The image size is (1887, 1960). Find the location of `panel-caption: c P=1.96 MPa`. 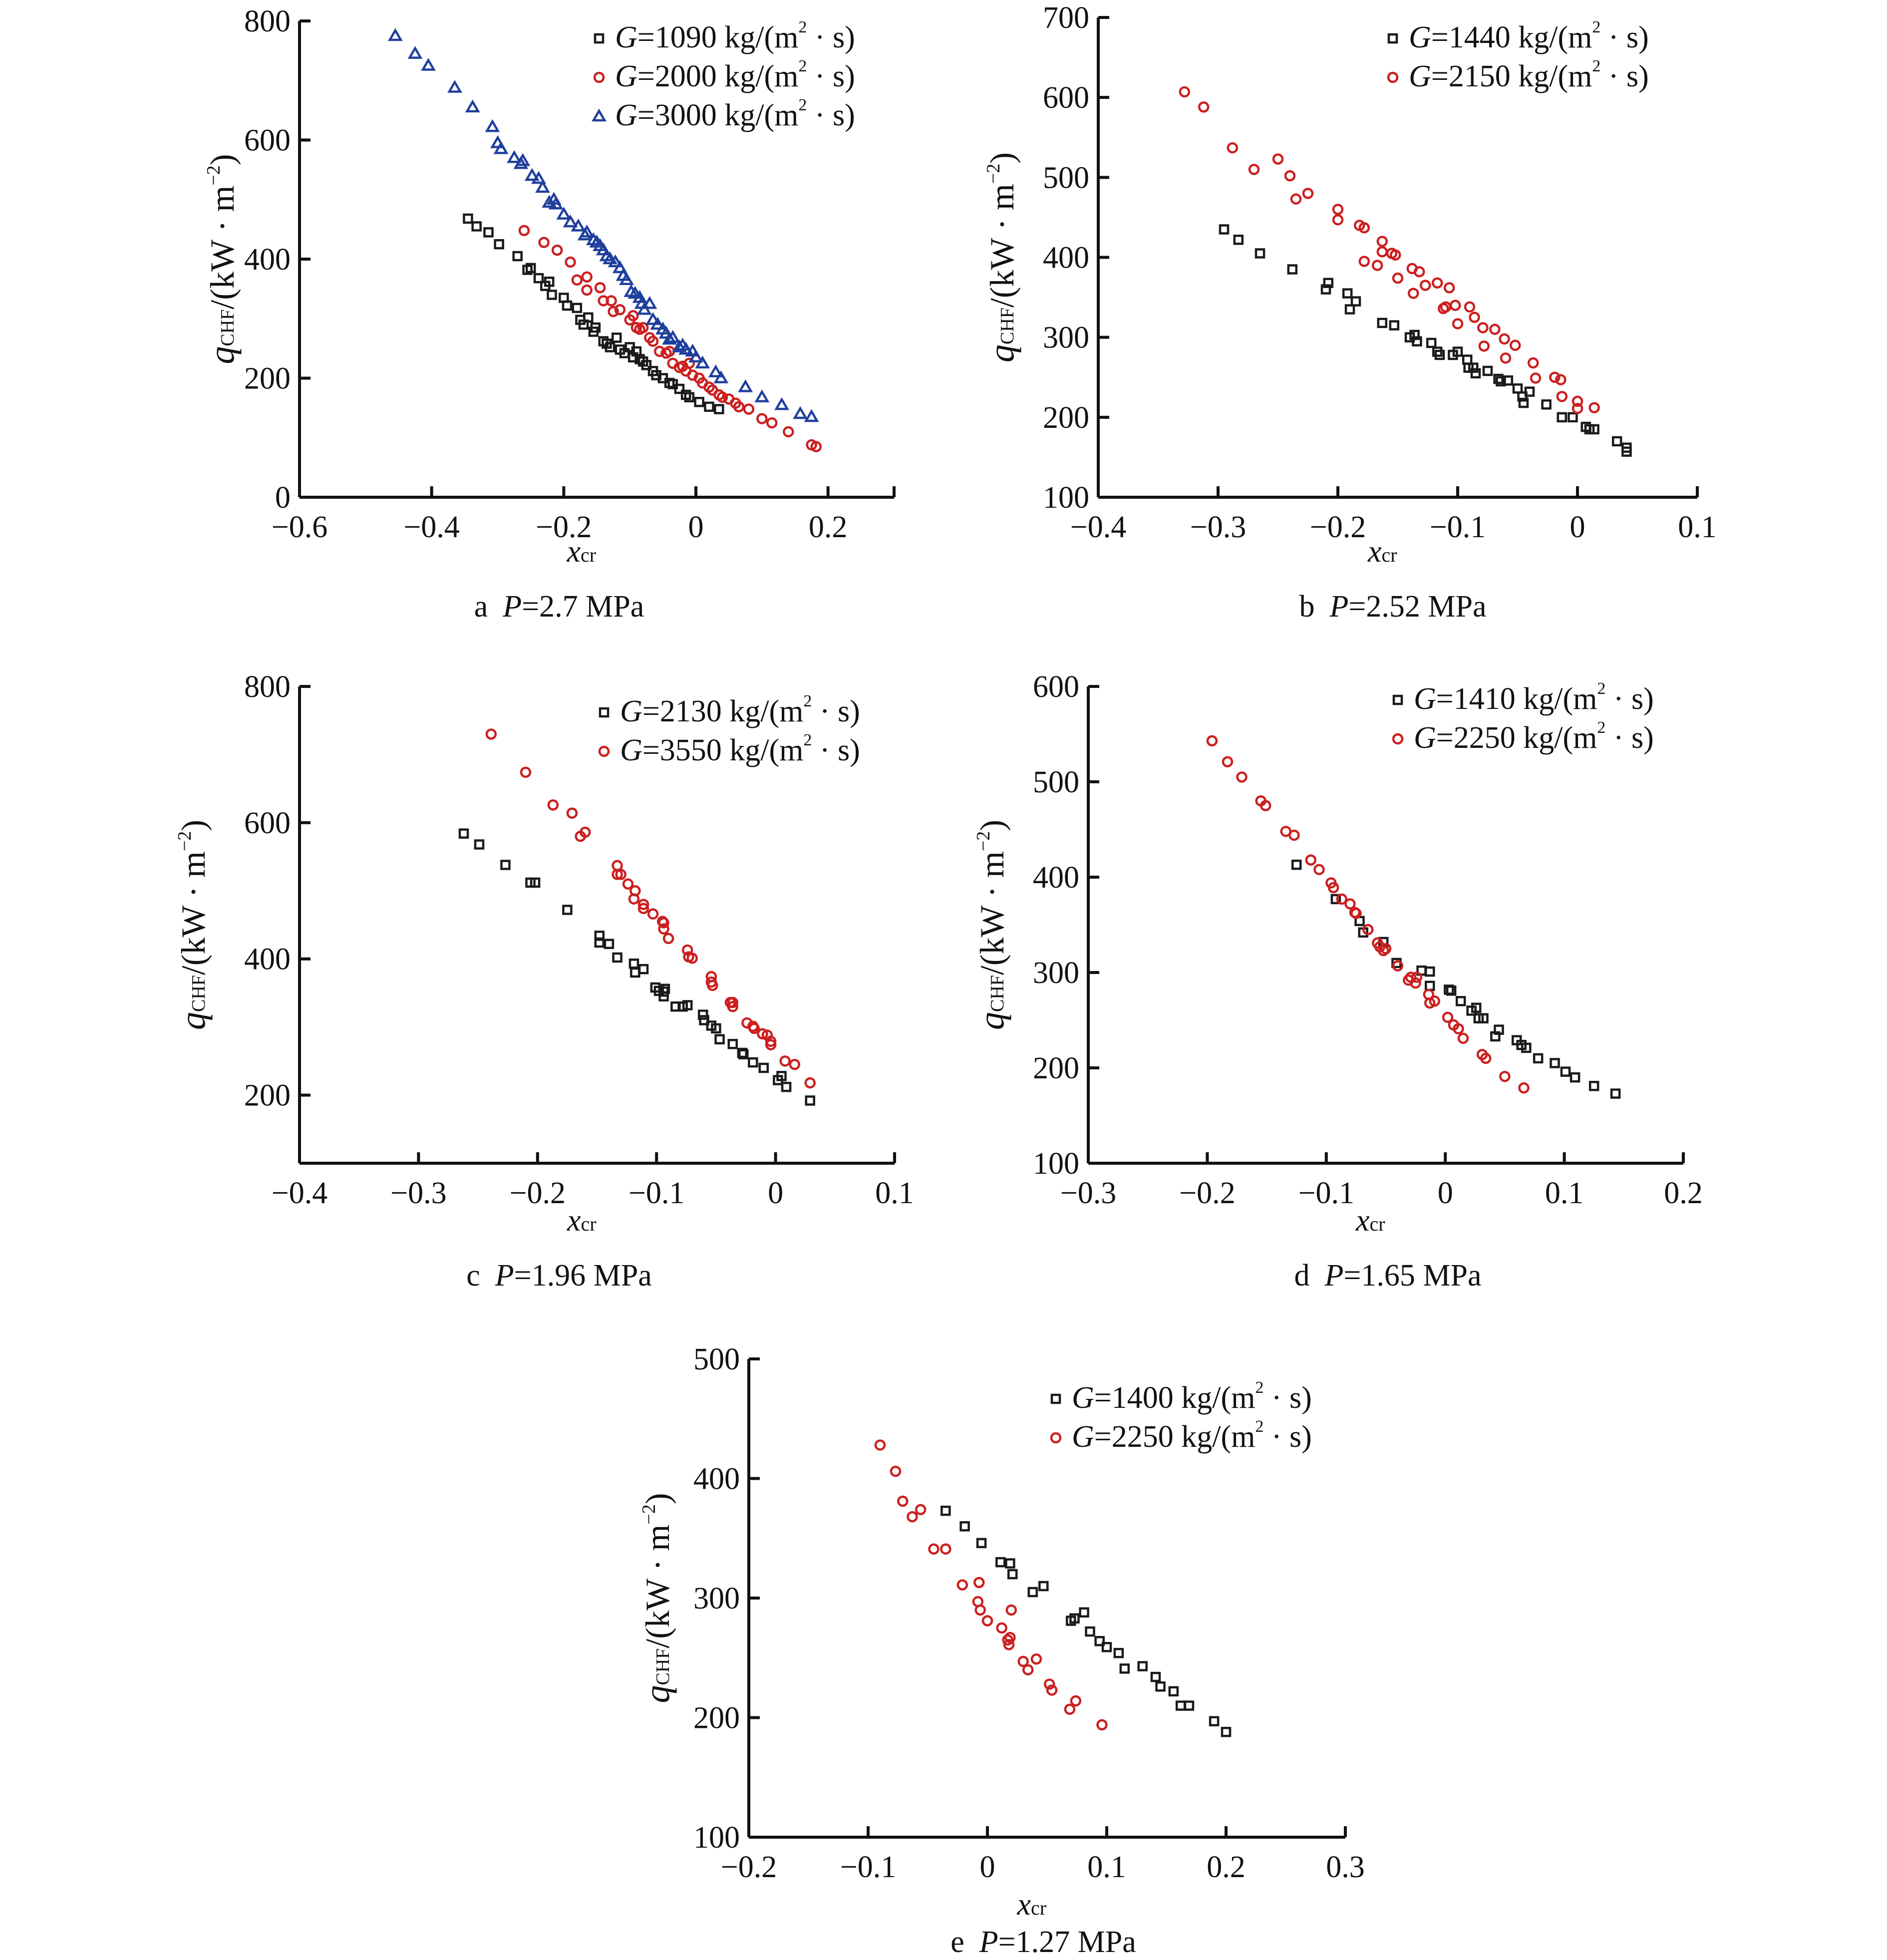

panel-caption: c P=1.96 MPa is located at coordinates (559, 1276).